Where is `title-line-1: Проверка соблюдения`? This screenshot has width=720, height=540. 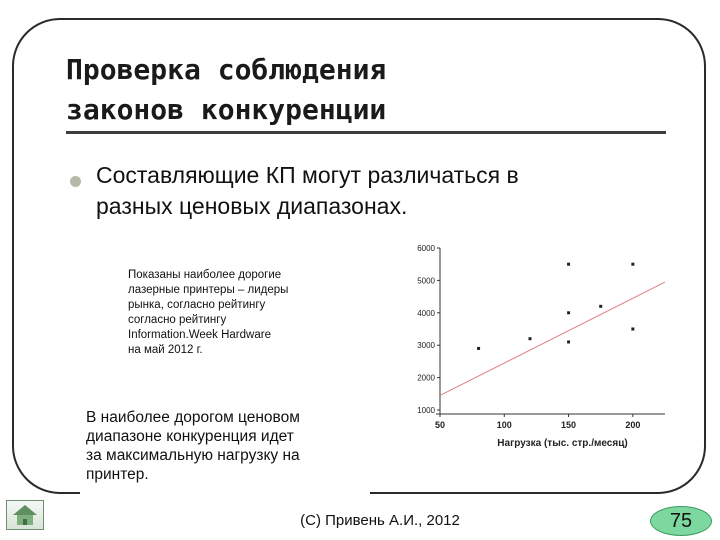 title-line-1: Проверка соблюдения is located at coordinates (226, 69).